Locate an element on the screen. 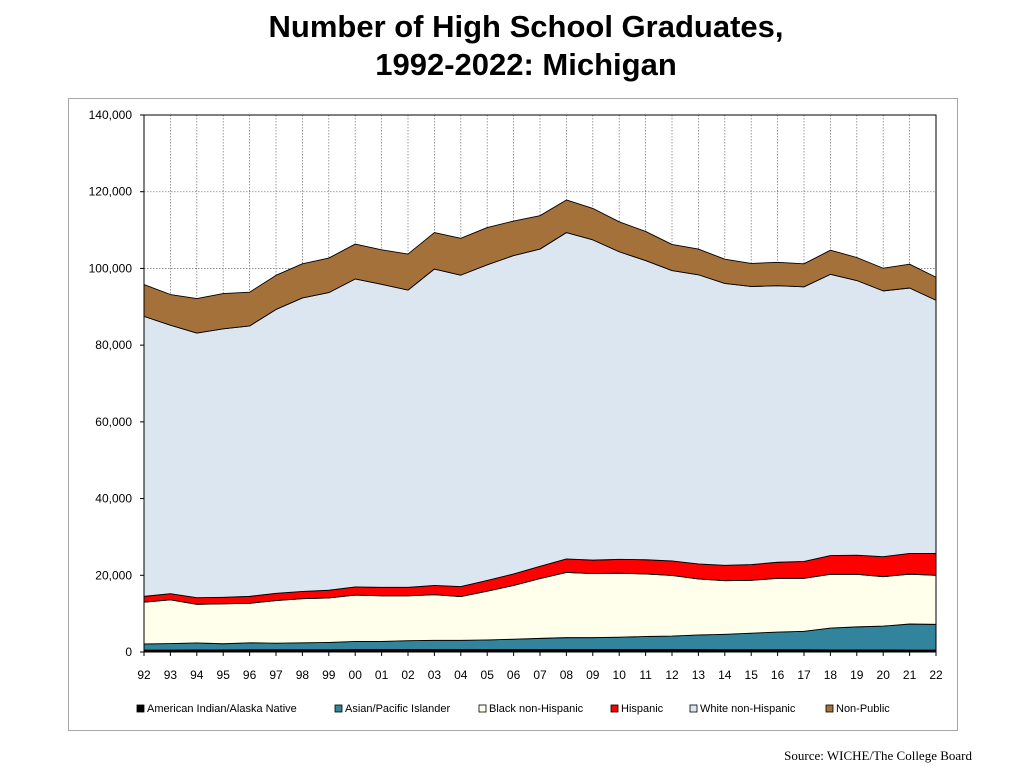 The height and width of the screenshot is (768, 1024). y-tick-label: 0 is located at coordinates (128, 652).